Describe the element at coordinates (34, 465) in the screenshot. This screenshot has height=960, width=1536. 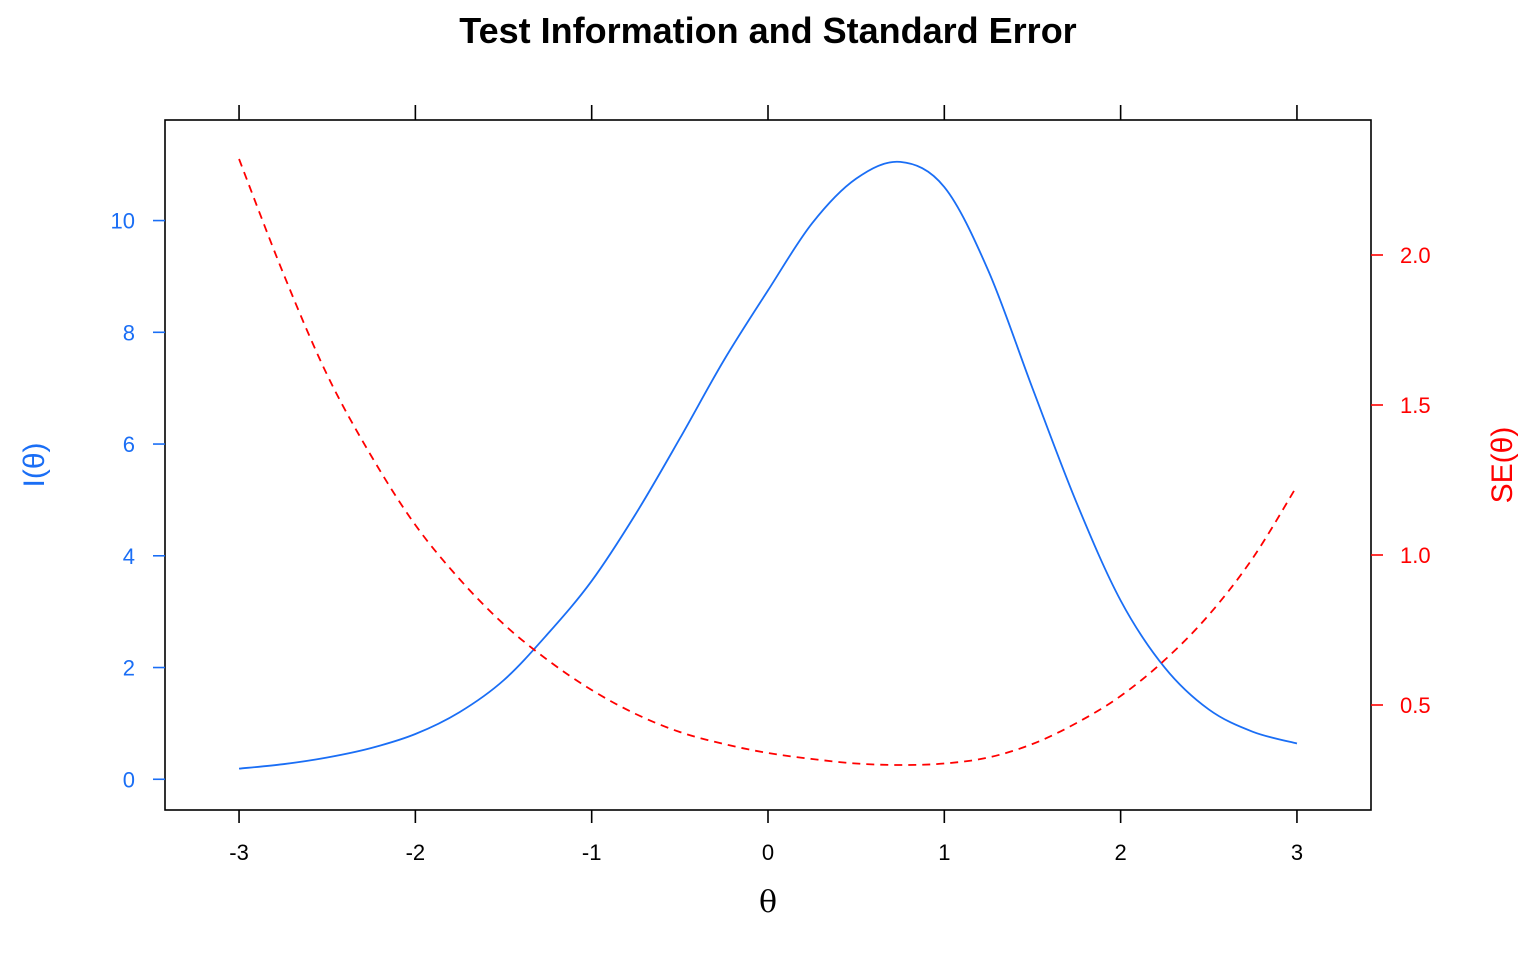
I see `y-axis-left-title: I(θ)` at that location.